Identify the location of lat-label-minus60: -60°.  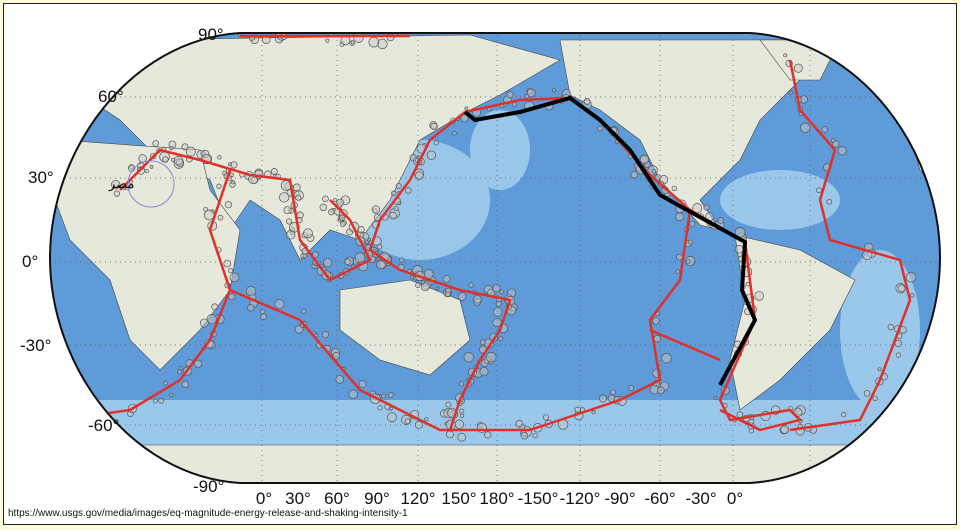
(104, 425).